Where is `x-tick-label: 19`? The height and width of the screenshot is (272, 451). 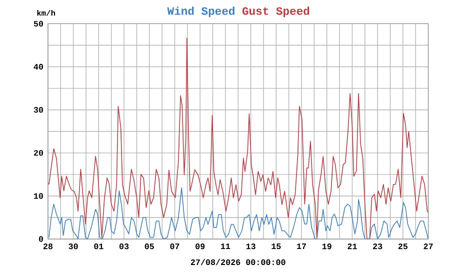
x-tick-label: 19 is located at coordinates (327, 247).